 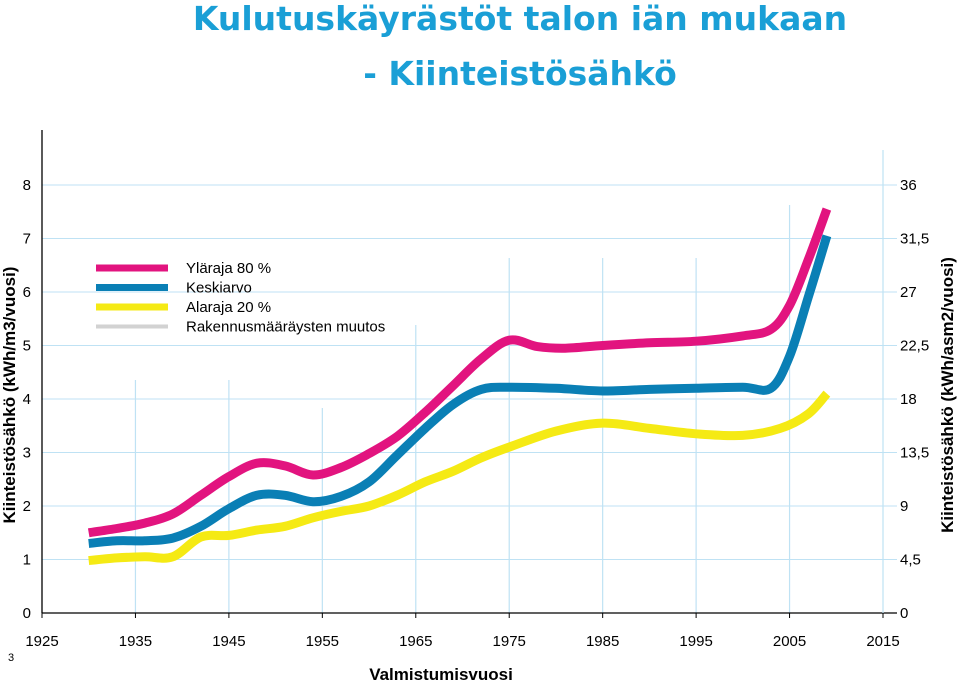 I want to click on legend-label: Alaraja 20 %, so click(x=228, y=307).